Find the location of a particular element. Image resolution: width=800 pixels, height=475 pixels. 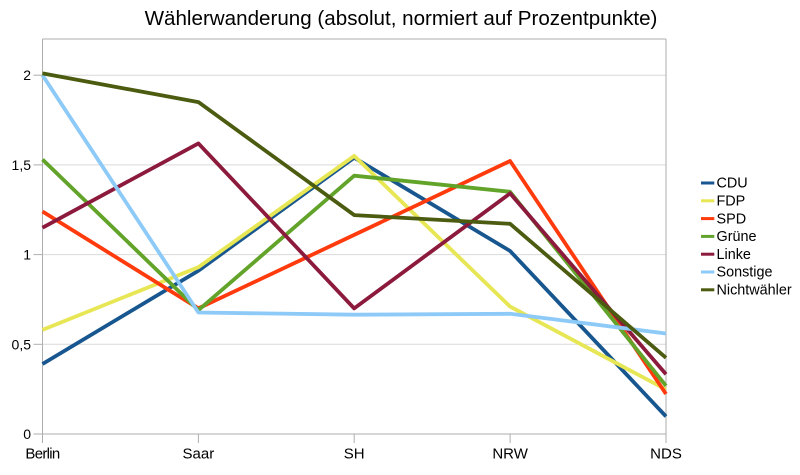

svg-text: SPD is located at coordinates (732, 219).